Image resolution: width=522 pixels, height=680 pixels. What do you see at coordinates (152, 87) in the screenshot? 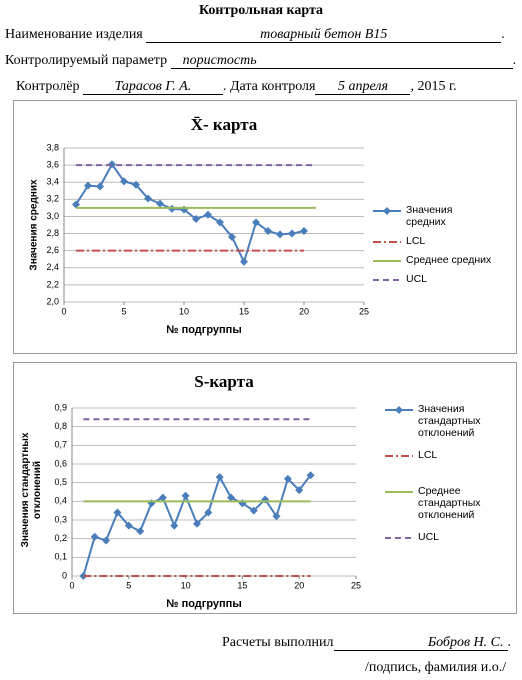
I see `field-value: Тарасов Г. А.` at bounding box center [152, 87].